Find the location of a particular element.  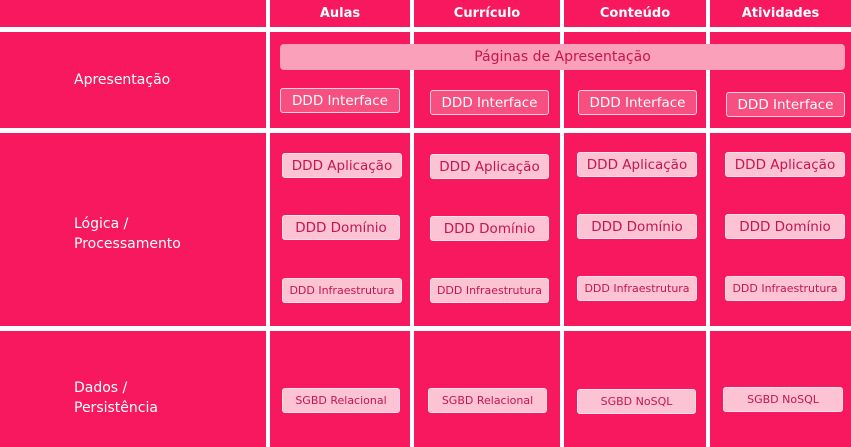

column-header-aulas: Aulas is located at coordinates (340, 13).